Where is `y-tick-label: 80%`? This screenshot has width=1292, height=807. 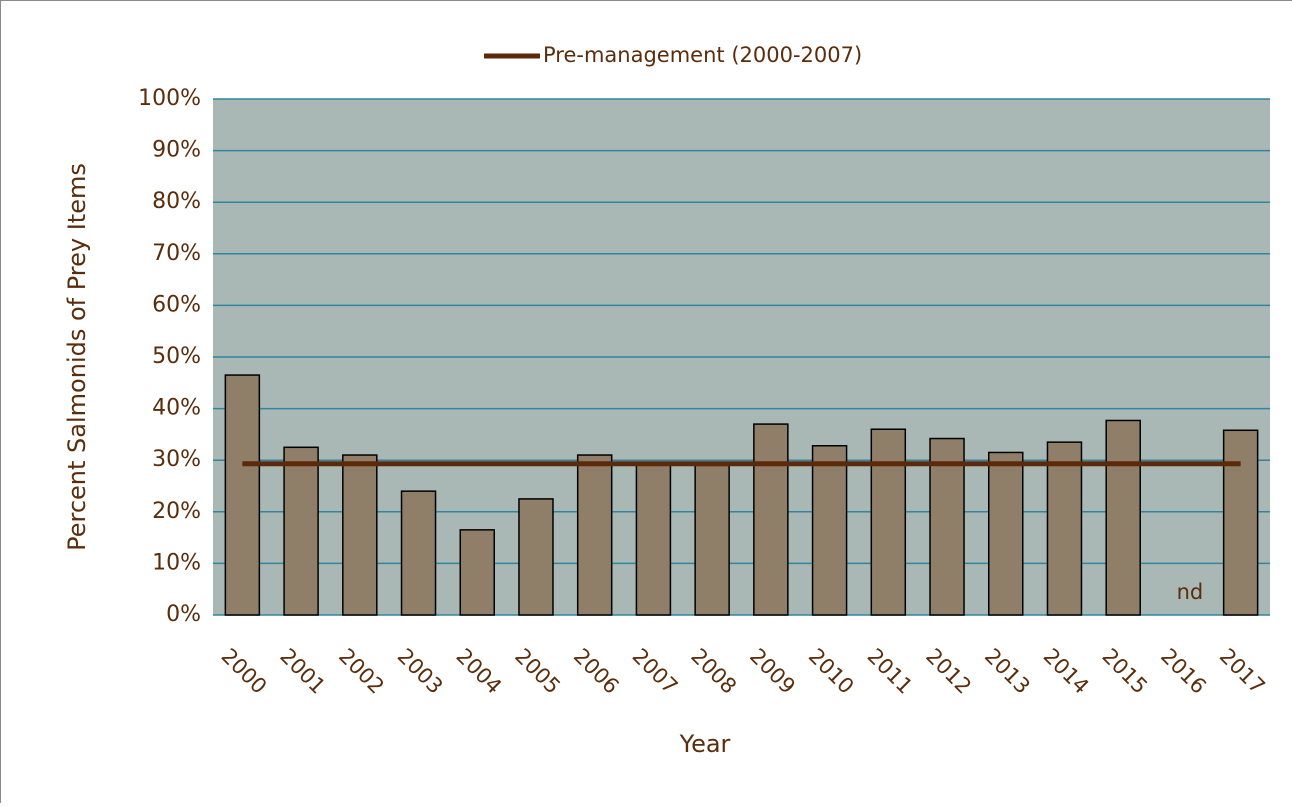 y-tick-label: 80% is located at coordinates (176, 201).